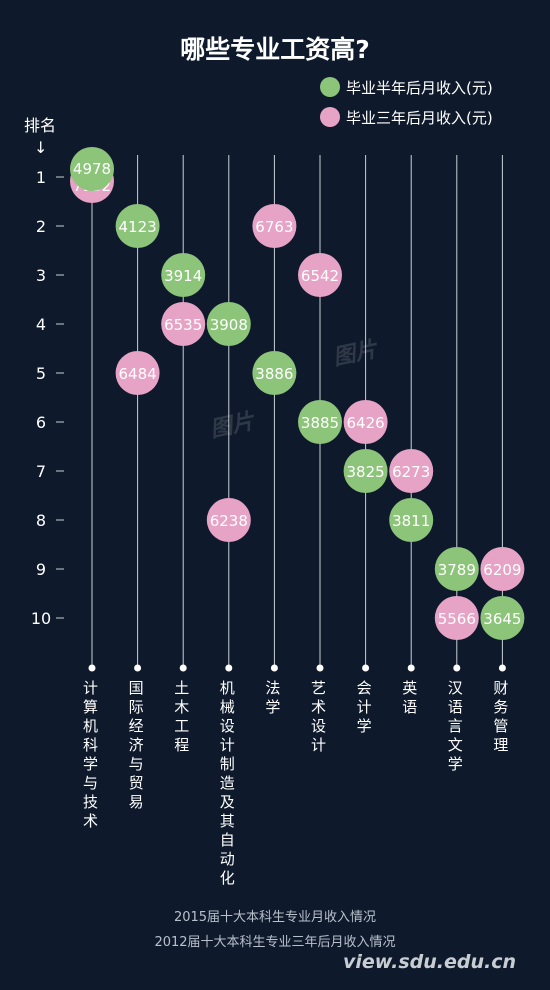  What do you see at coordinates (429, 962) in the screenshot?
I see `source-watermark: view.sdu.edu.cn` at bounding box center [429, 962].